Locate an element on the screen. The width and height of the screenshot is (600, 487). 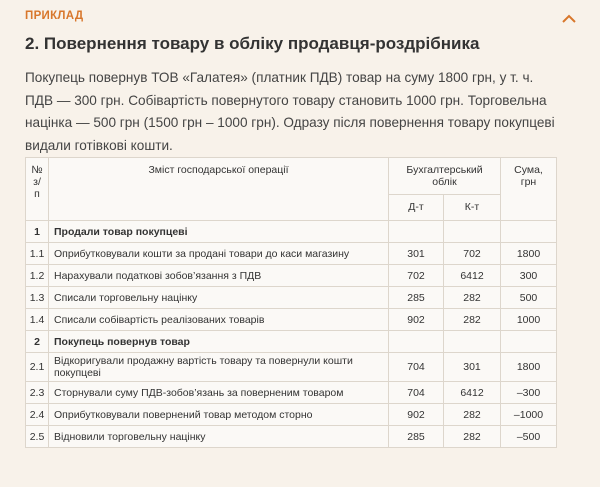
table-cell: –1000 is located at coordinates (528, 414).